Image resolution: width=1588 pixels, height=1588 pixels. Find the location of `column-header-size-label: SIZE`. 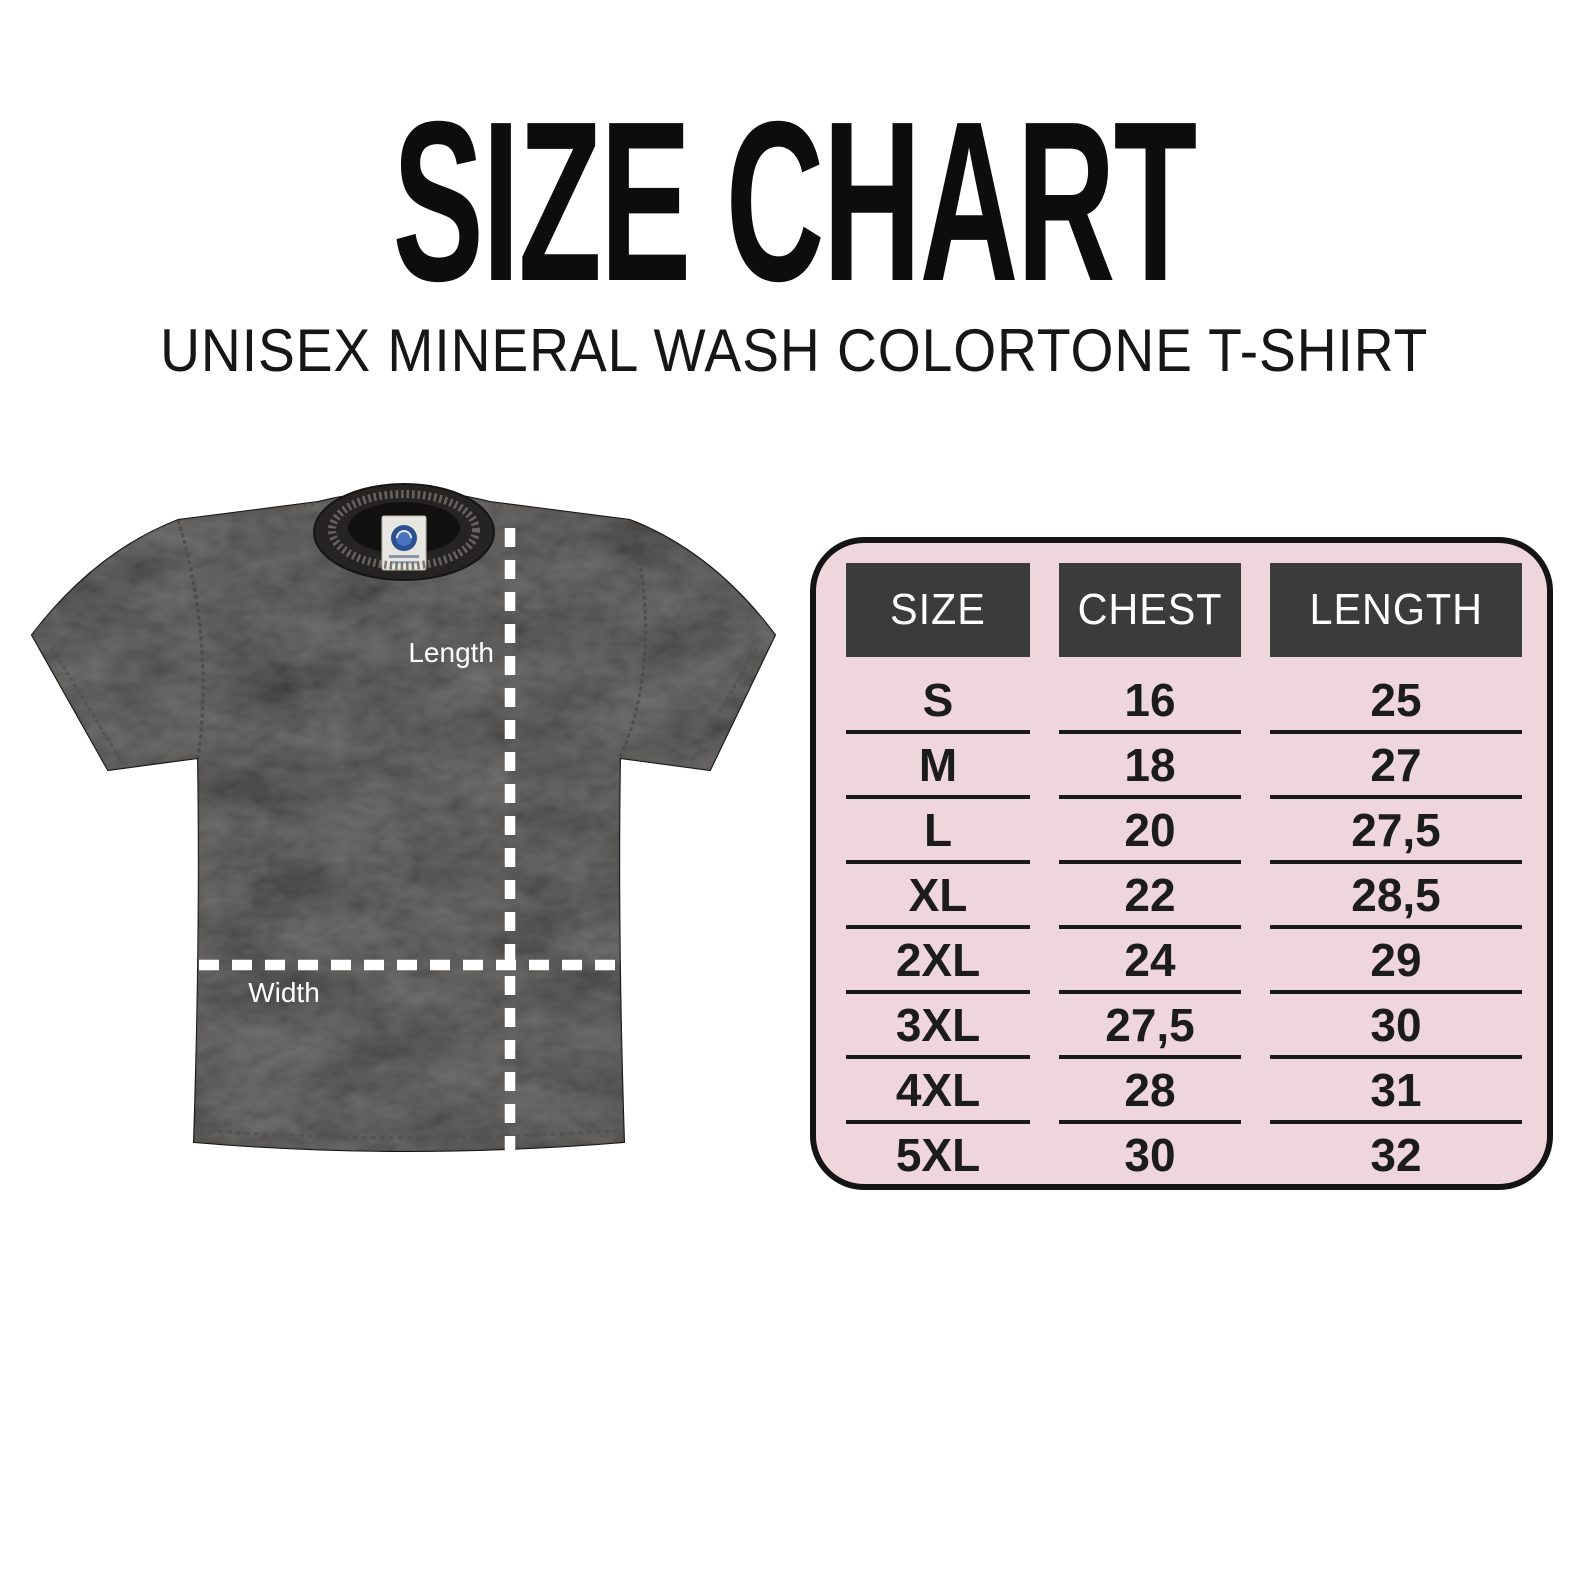

column-header-size-label: SIZE is located at coordinates (938, 609).